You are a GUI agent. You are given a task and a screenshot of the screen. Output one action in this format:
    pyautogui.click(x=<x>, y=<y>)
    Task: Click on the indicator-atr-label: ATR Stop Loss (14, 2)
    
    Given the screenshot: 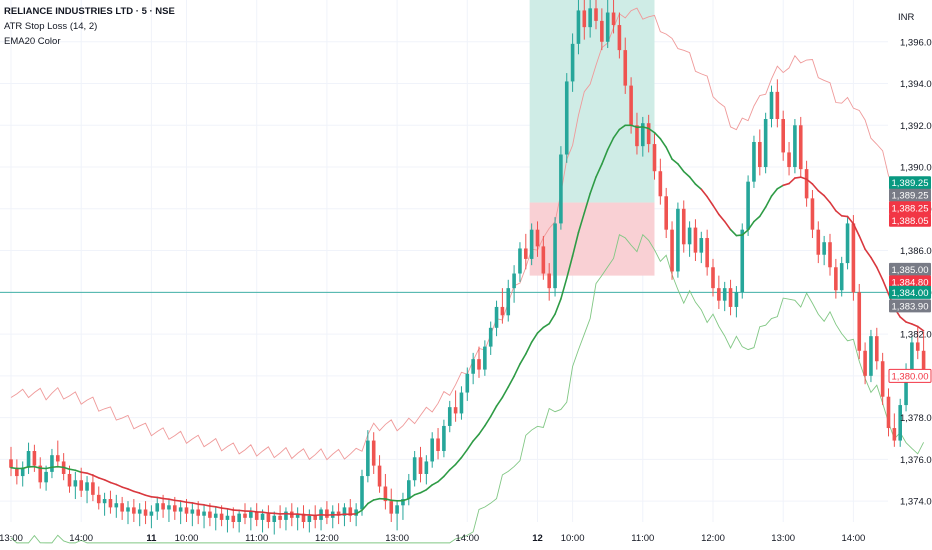 What is the action you would take?
    pyautogui.click(x=51, y=26)
    